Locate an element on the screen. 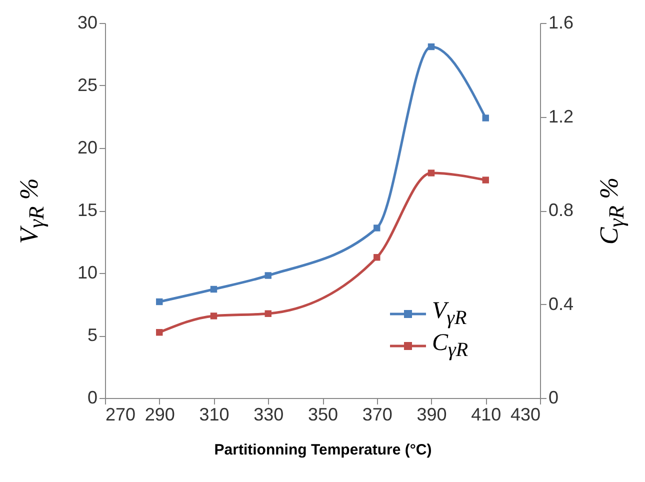 Image resolution: width=645 pixels, height=482 pixels. x-tick-label: 290 is located at coordinates (159, 414).